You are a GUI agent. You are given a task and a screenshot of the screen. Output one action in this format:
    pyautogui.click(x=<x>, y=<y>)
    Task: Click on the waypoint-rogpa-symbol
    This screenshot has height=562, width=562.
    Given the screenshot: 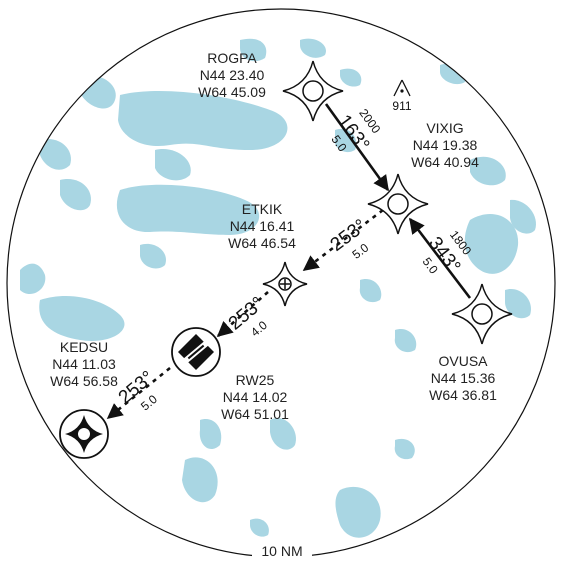 What is the action you would take?
    pyautogui.click(x=313, y=91)
    